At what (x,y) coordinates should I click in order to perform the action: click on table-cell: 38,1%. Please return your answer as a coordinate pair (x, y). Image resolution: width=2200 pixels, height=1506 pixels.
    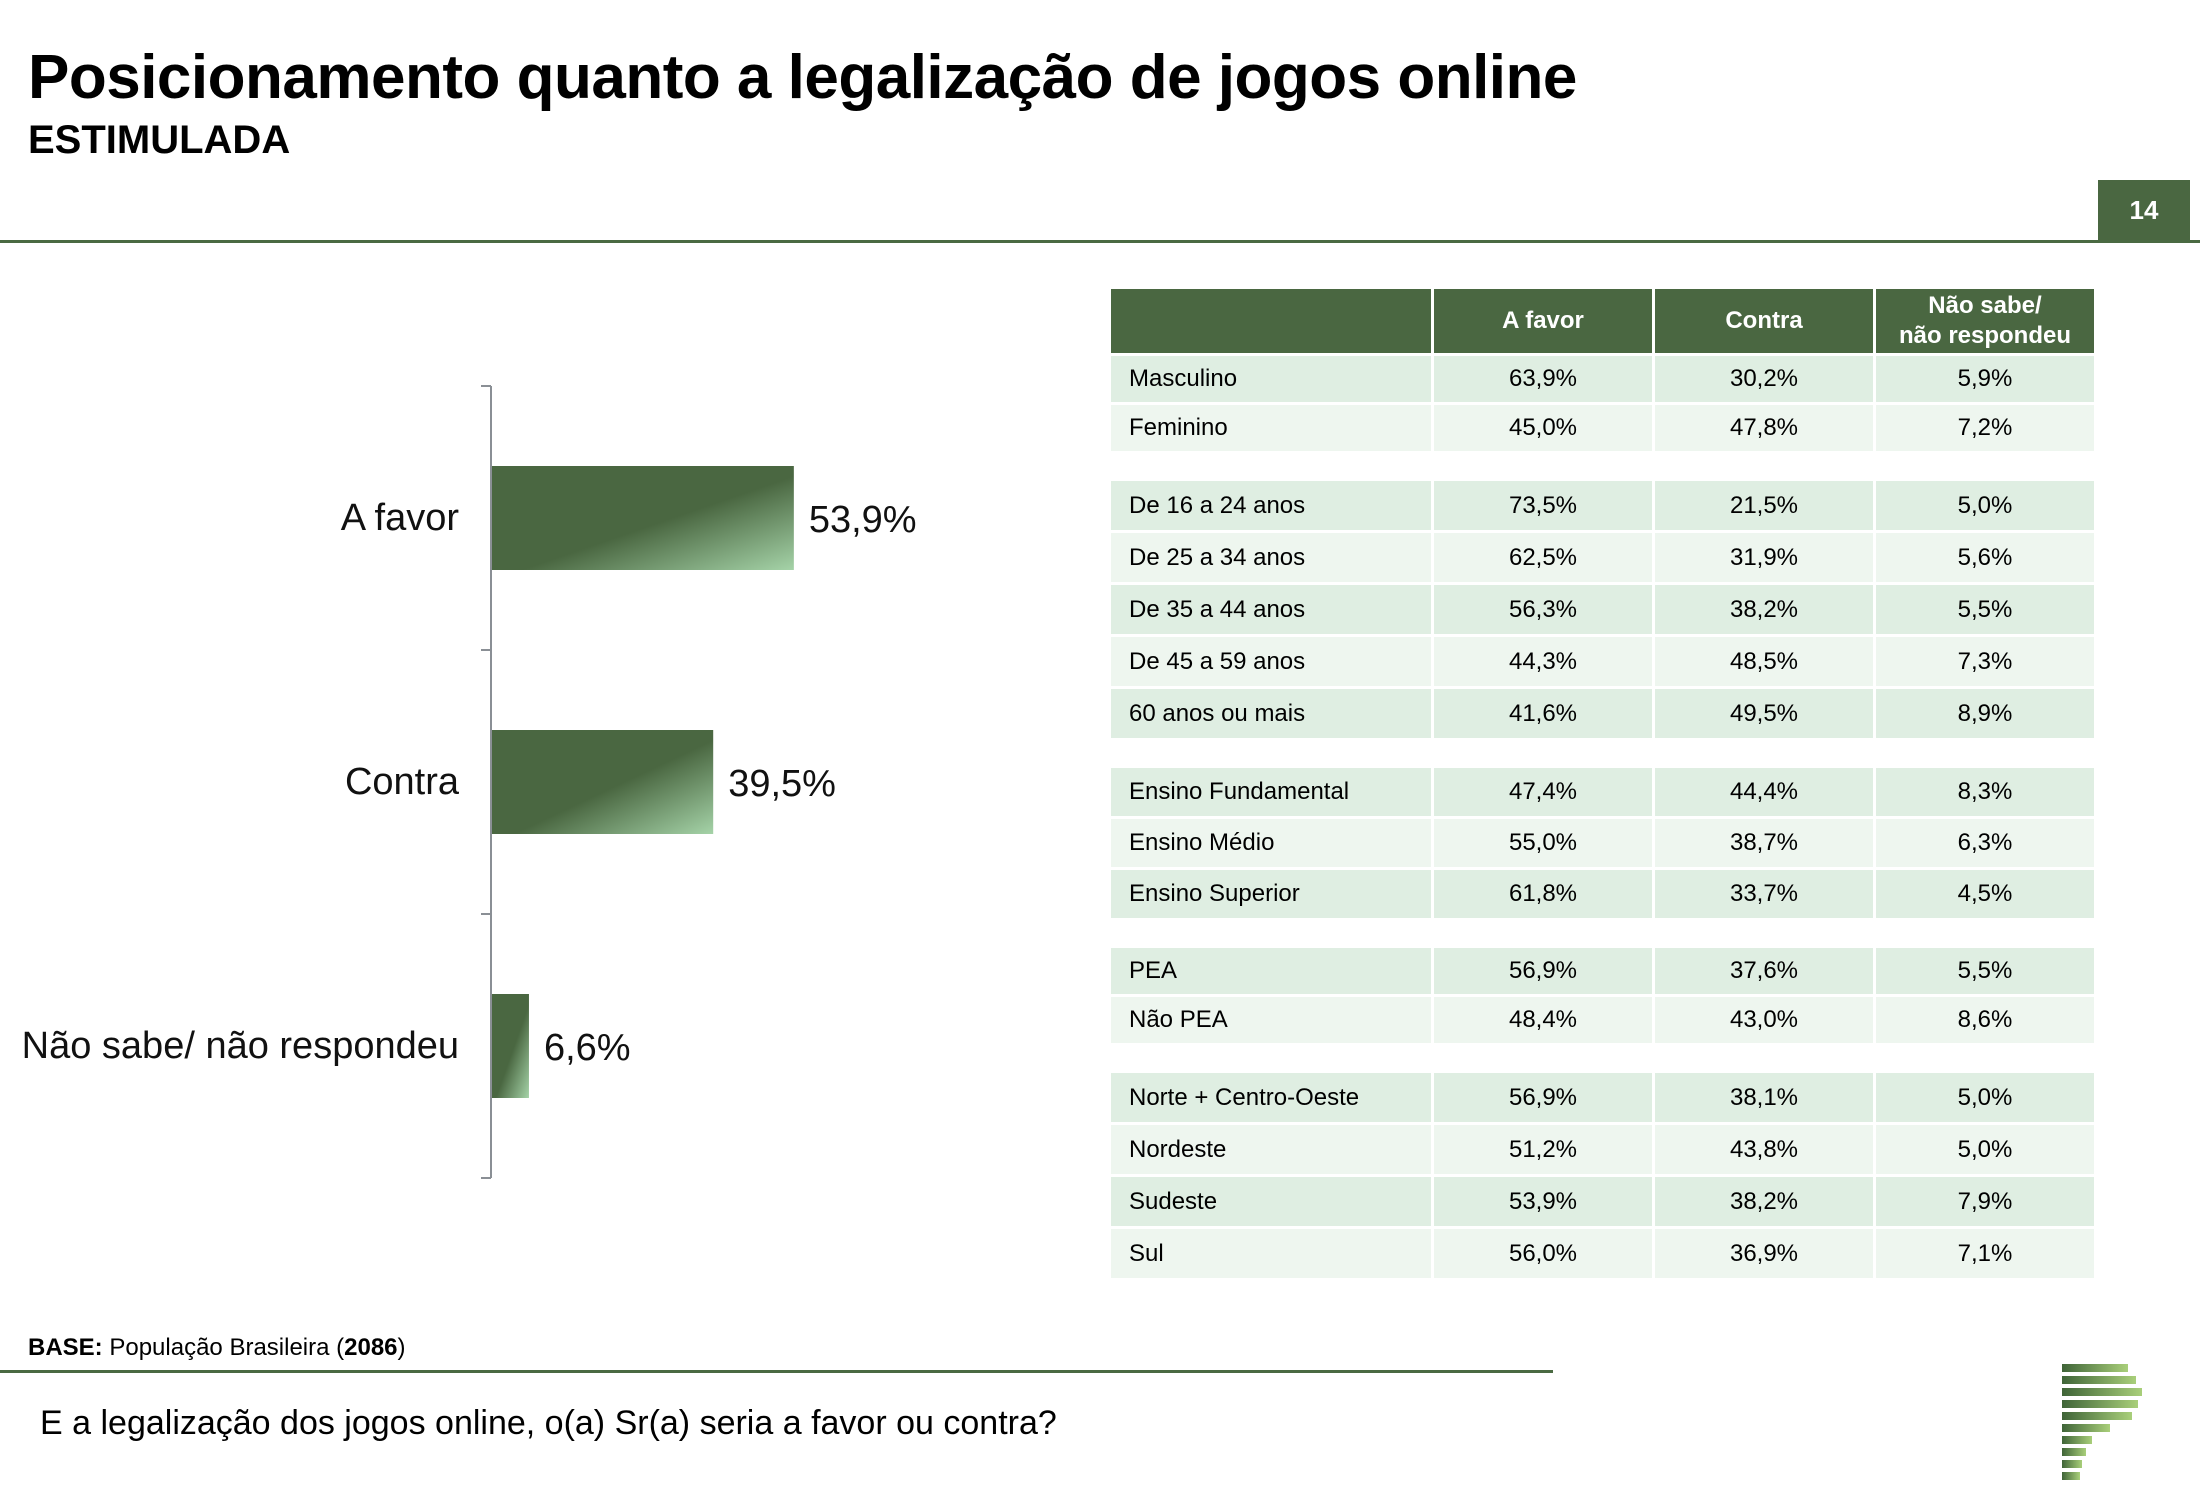
    Looking at the image, I should click on (1764, 1097).